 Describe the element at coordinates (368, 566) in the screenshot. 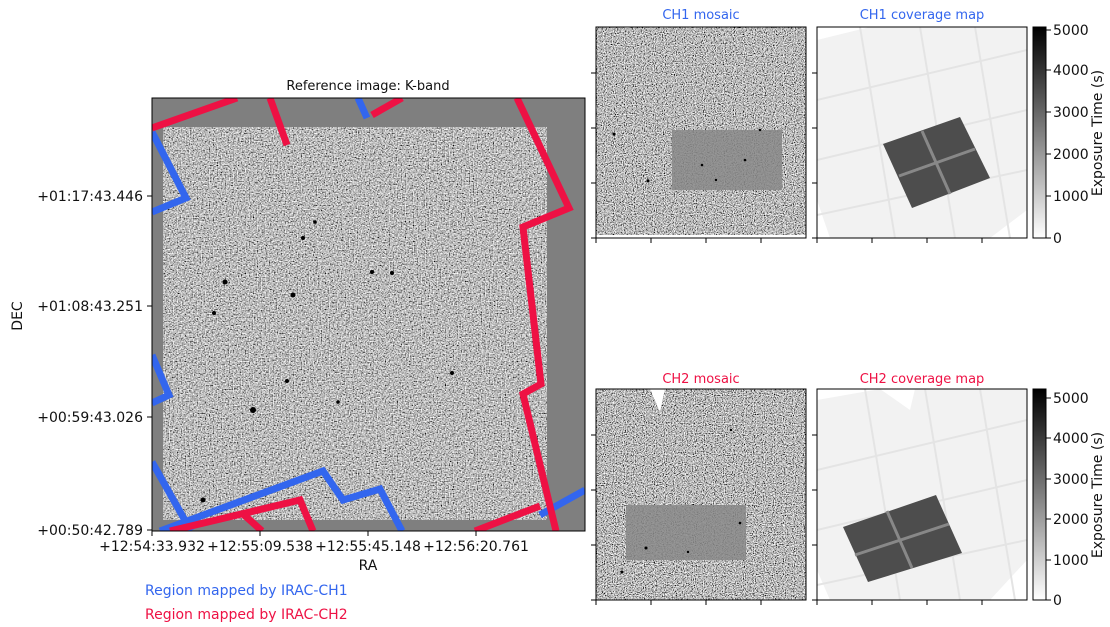

I see `x-axis-label: RA` at that location.